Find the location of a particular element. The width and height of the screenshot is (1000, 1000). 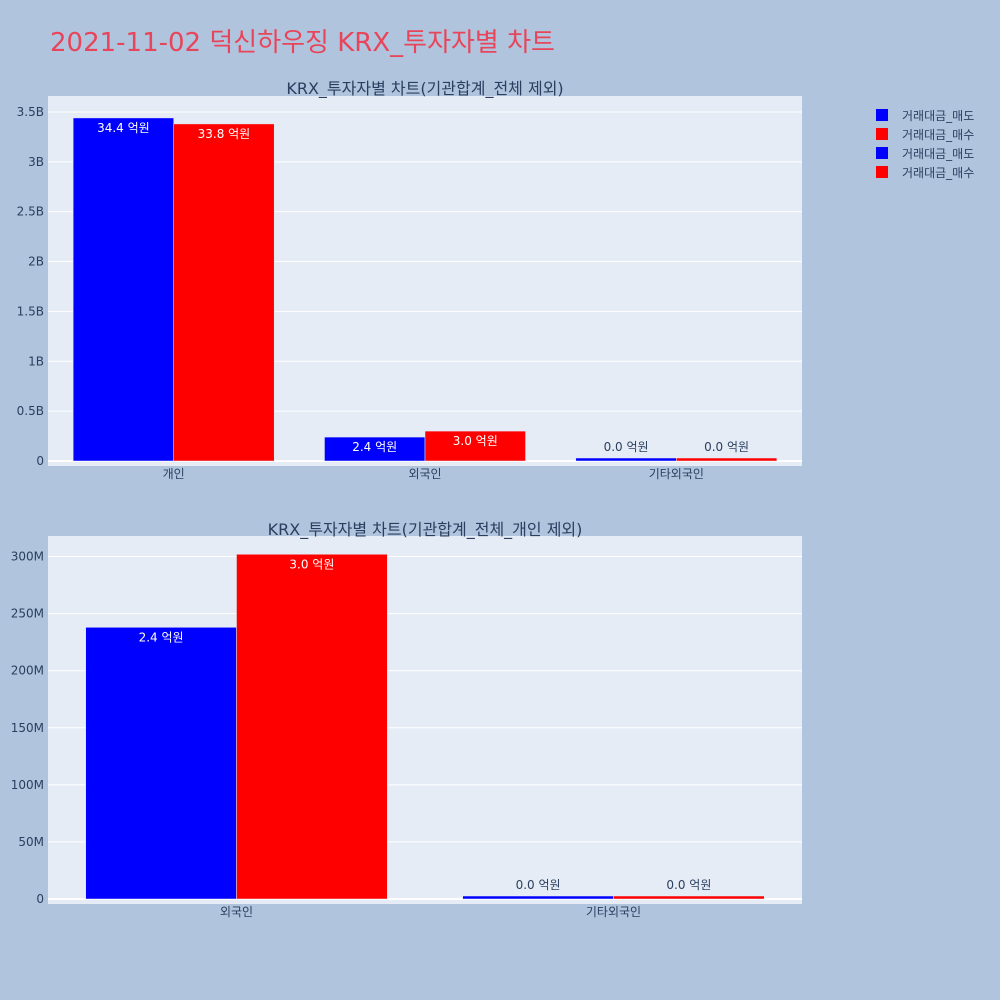

x-tick-label-1: 기타외국인 is located at coordinates (676, 474).